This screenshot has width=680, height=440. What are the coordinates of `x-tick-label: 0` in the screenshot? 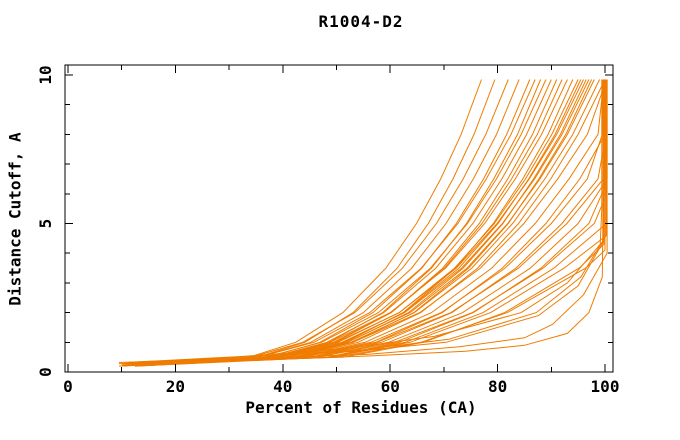 It's located at (68, 386).